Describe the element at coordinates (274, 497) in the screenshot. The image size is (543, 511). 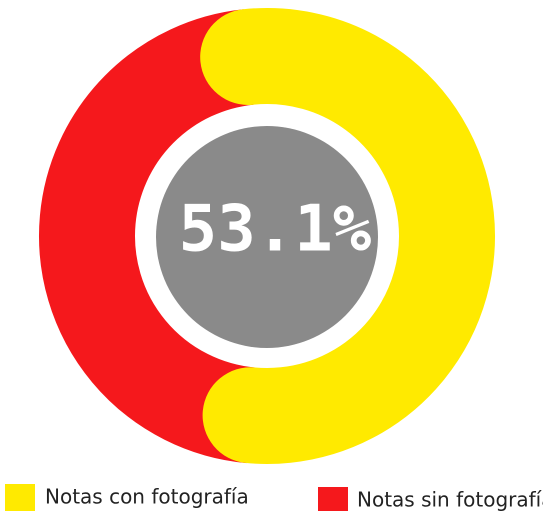
I see `legend: Notas con fotografía Notas sin fotografía` at that location.